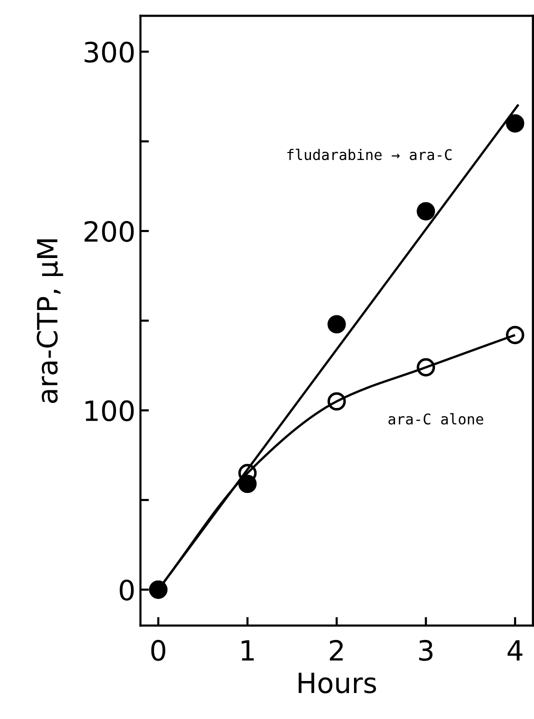 The image size is (534, 719). What do you see at coordinates (336, 650) in the screenshot?
I see `x-tick-label: 2` at bounding box center [336, 650].